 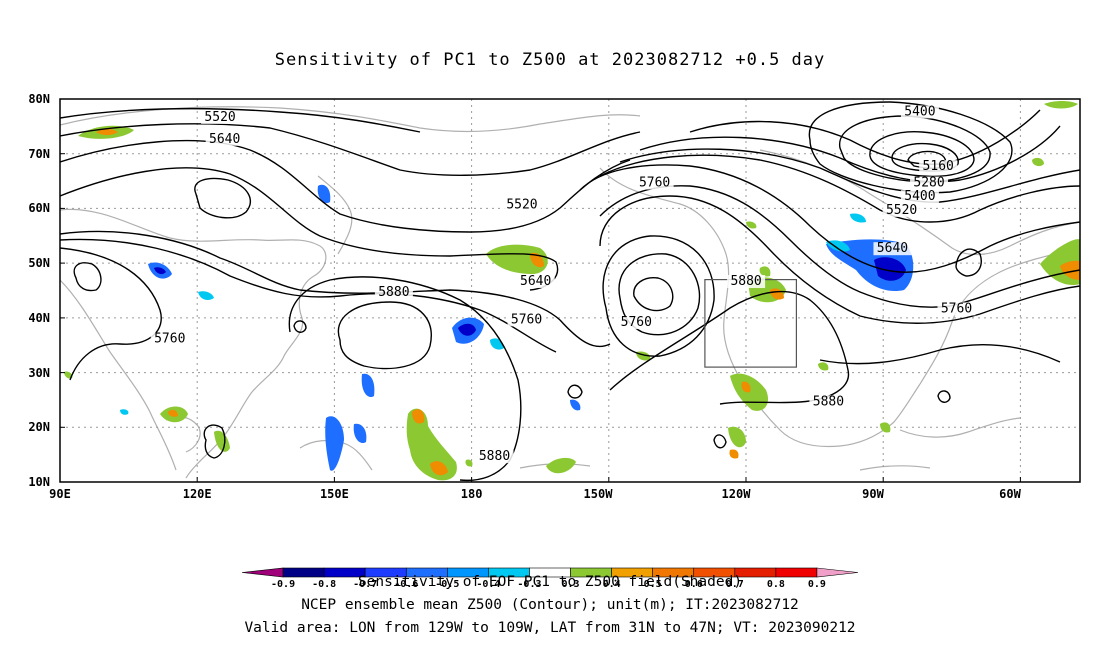 I want to click on lon-label: 90W, so click(x=873, y=494).